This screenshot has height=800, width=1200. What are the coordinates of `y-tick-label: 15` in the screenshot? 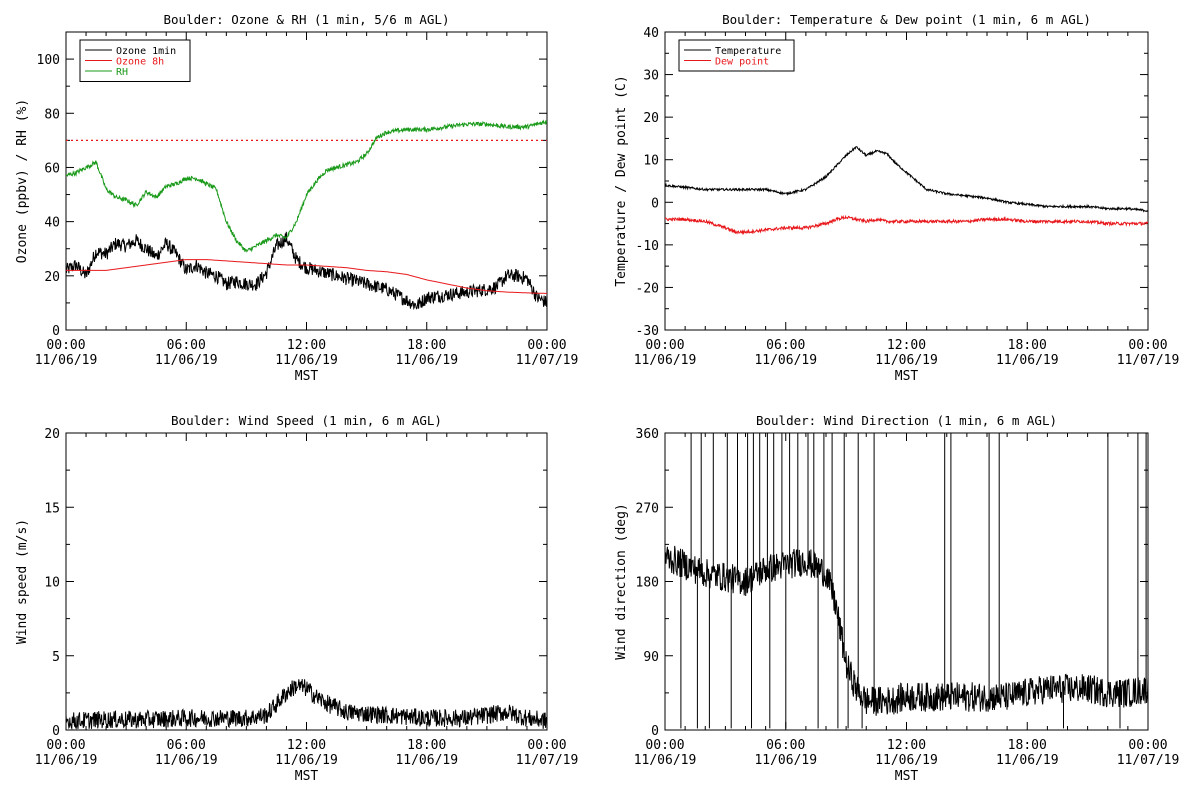 It's located at (52, 508).